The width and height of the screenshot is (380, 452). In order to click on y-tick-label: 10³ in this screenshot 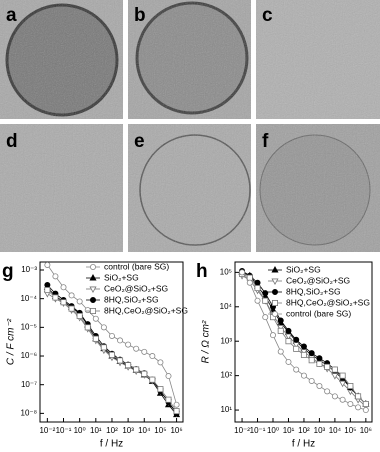, I will do `click(226, 340)`.